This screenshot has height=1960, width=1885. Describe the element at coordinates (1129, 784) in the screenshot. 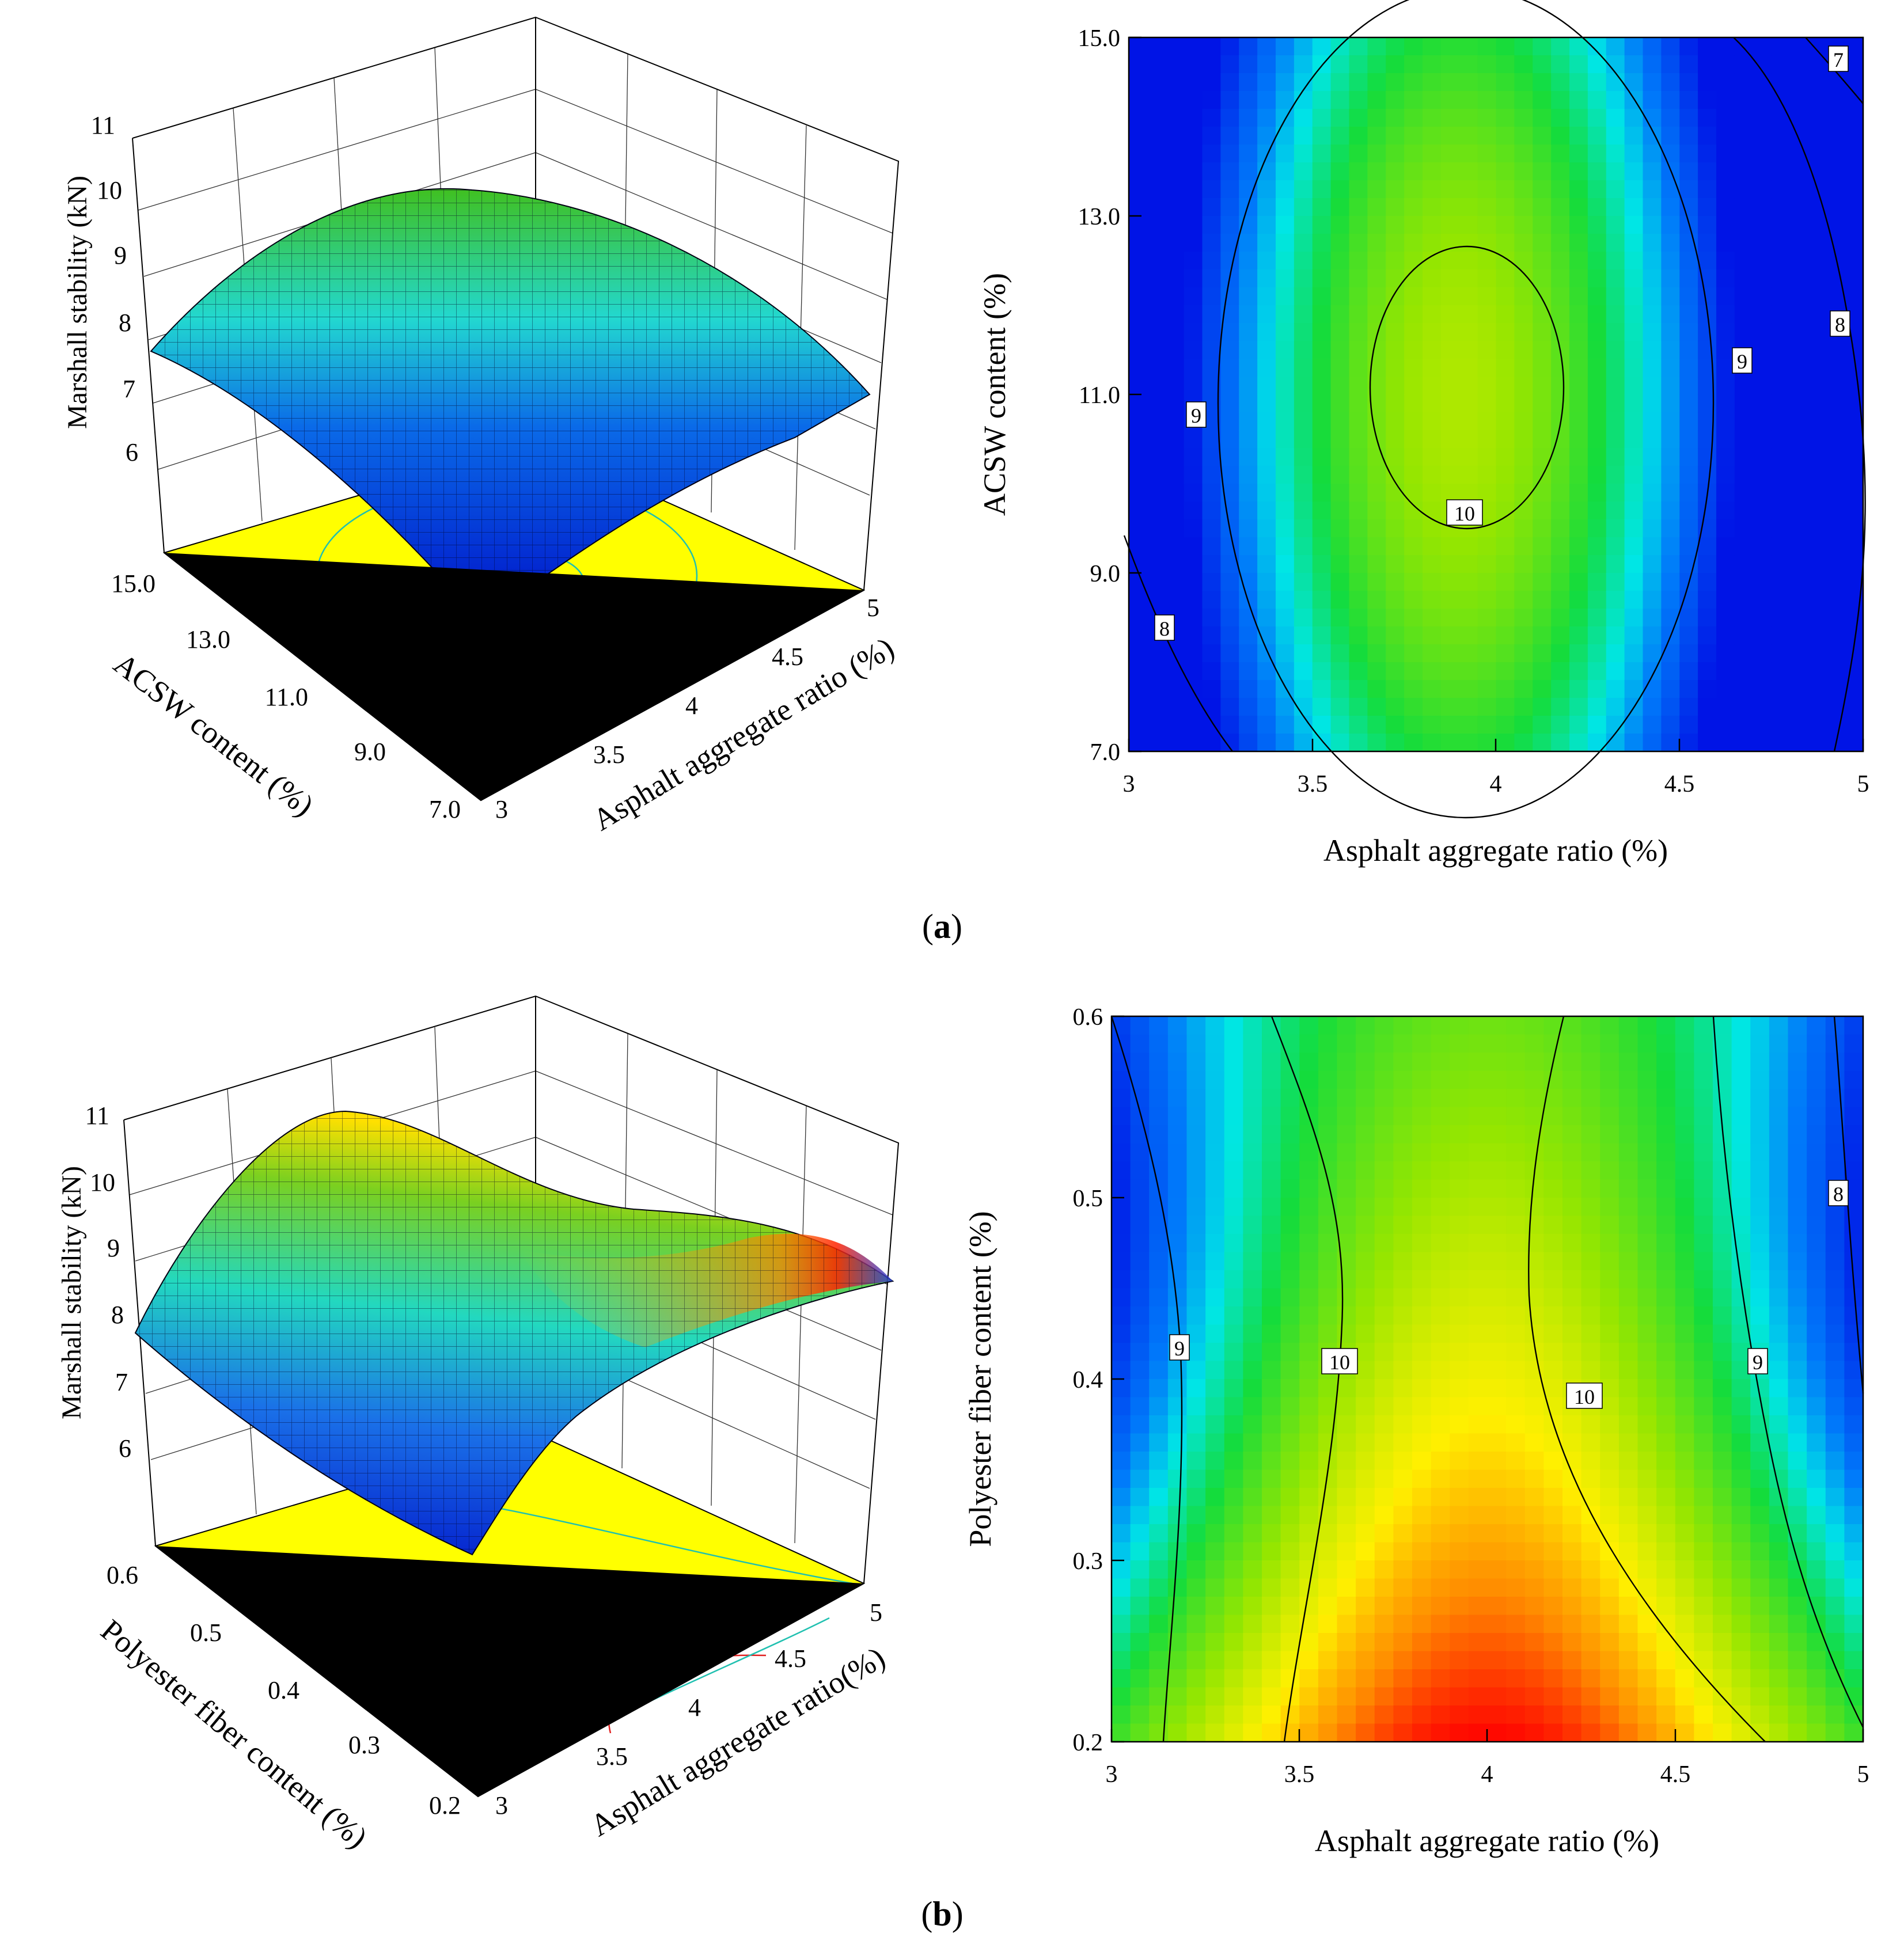

I see `x-tick: 3` at that location.